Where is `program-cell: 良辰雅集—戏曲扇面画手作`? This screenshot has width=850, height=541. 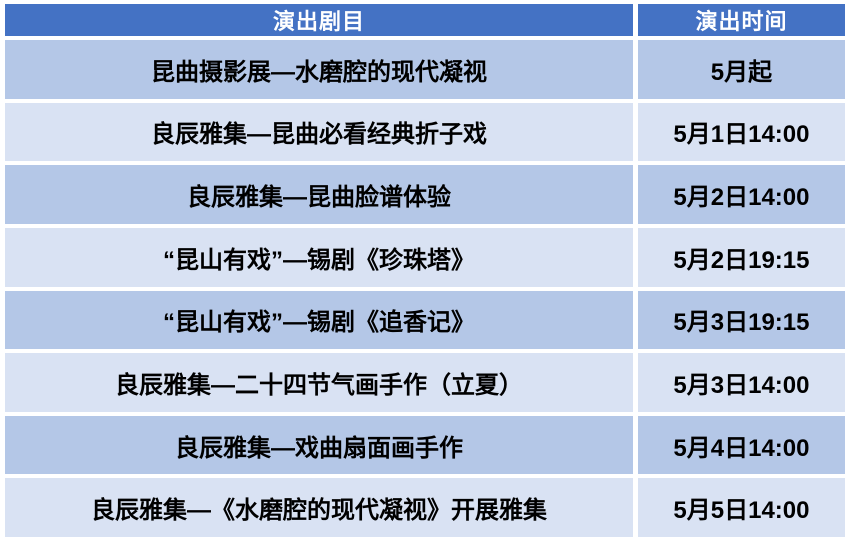 program-cell: 良辰雅集—戏曲扇面画手作 is located at coordinates (319, 445).